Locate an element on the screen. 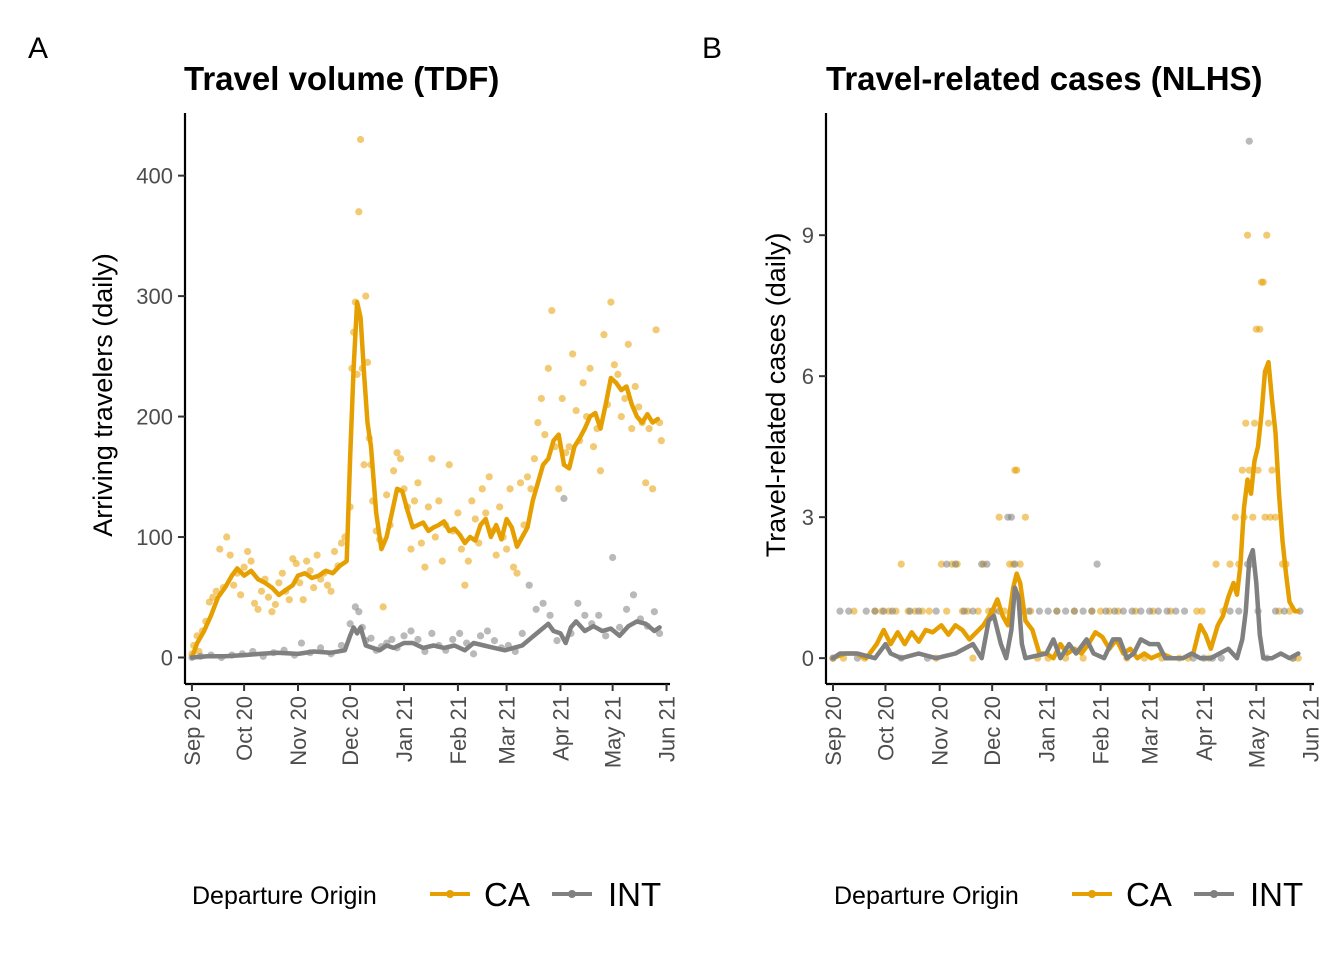 Image resolution: width=1344 pixels, height=960 pixels. panel-b-y-axis-label: Travel-related cases (daily) is located at coordinates (776, 395).